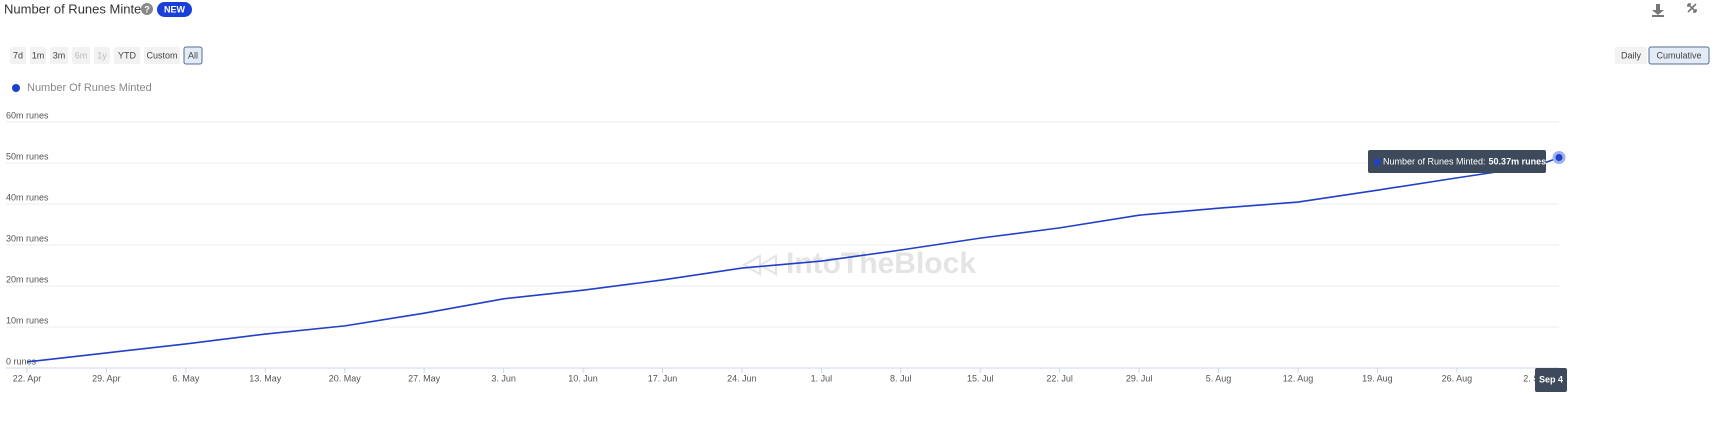 Image resolution: width=1715 pixels, height=434 pixels. Describe the element at coordinates (76, 8) in the screenshot. I see `title: Number of Runes Minted` at that location.